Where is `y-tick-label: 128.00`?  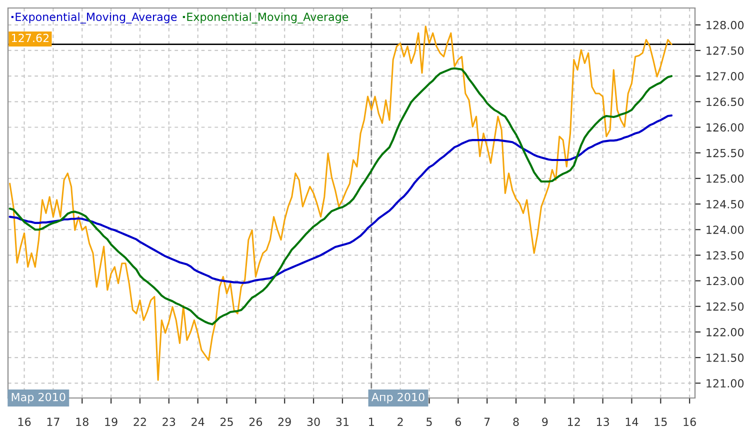 y-tick-label: 128.00 is located at coordinates (725, 25).